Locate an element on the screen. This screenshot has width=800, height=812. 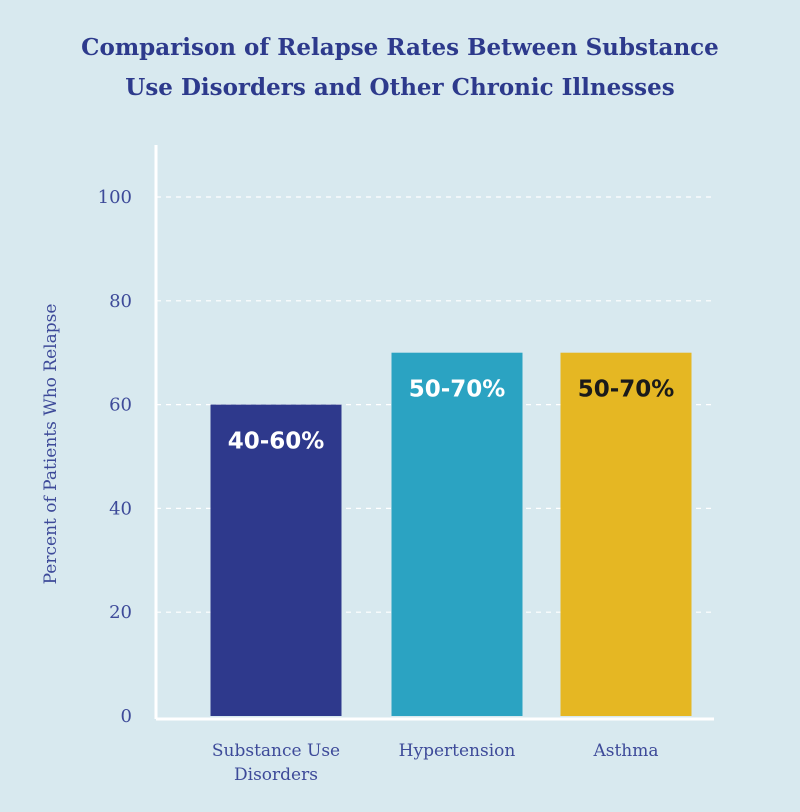
y-tick-label: 80 is located at coordinates (120, 301).